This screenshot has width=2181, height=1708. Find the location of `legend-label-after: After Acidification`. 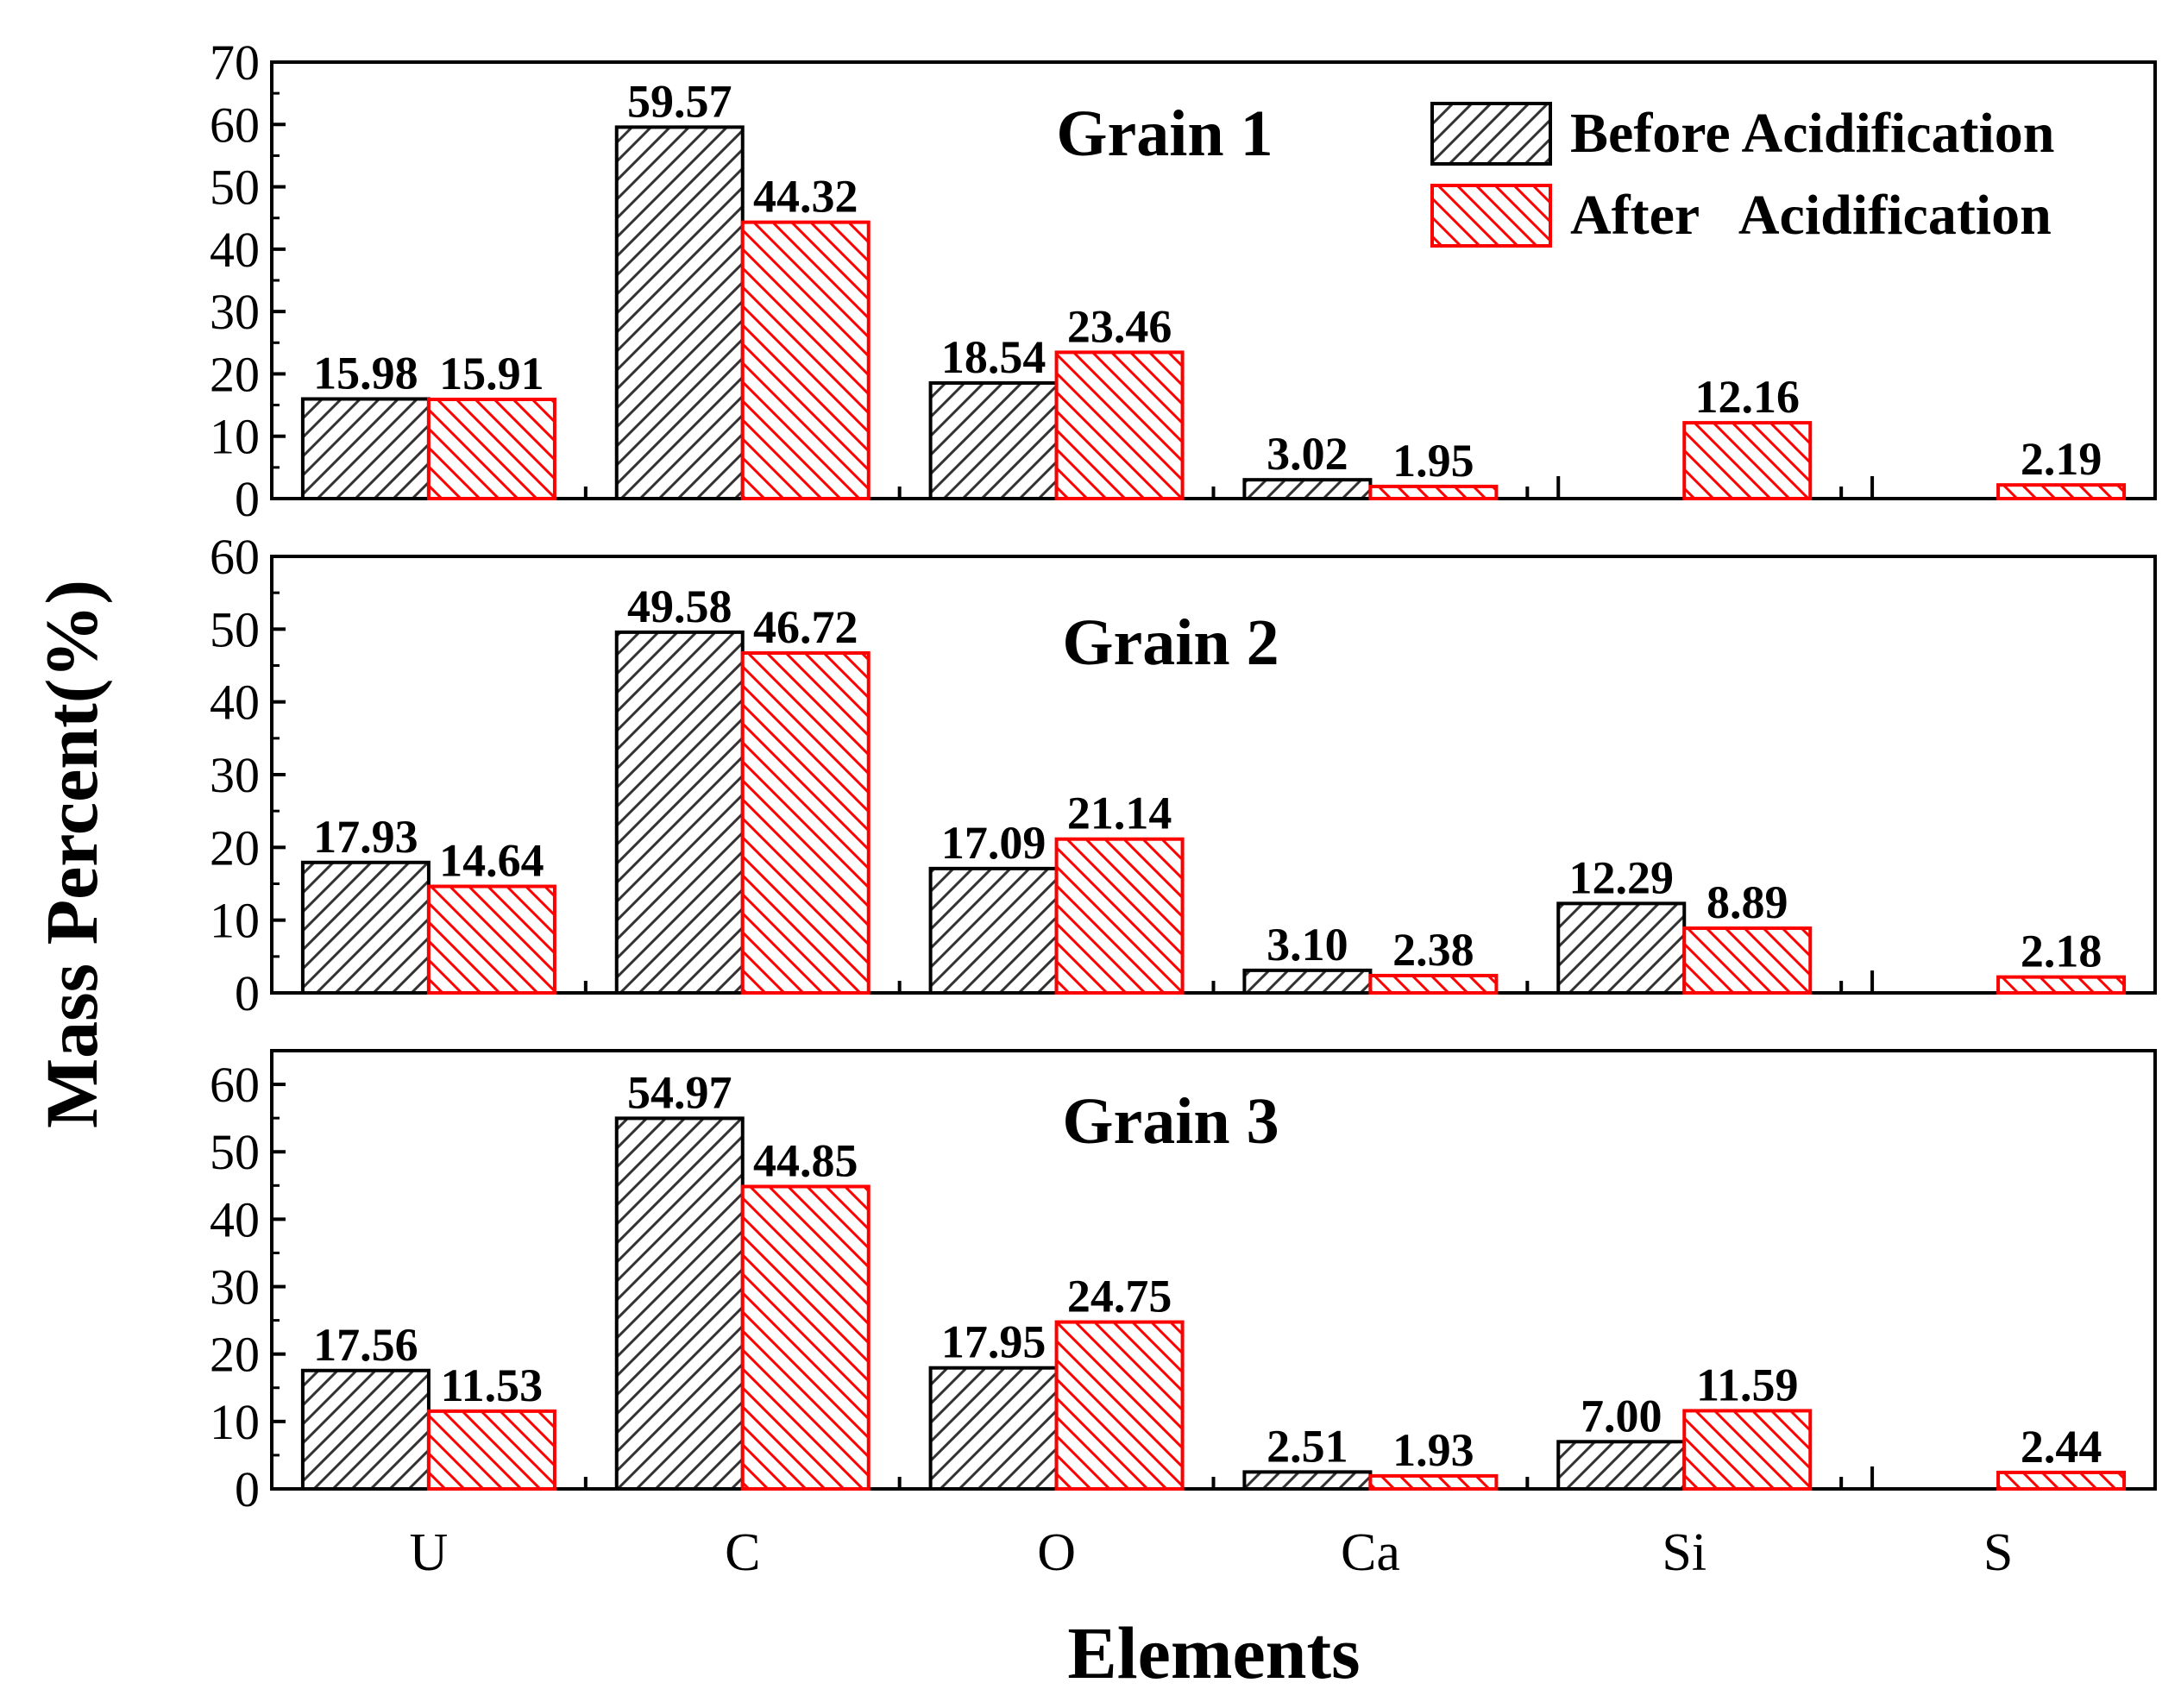

legend-label-after: After Acidification is located at coordinates (1811, 215).